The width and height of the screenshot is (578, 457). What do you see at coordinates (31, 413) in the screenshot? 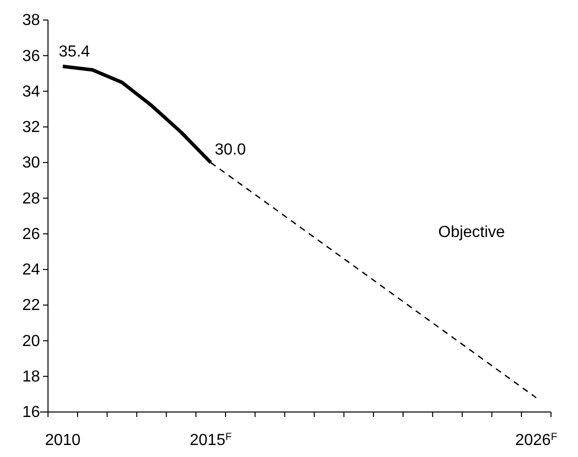
I see `y-tick-label: 16` at bounding box center [31, 413].